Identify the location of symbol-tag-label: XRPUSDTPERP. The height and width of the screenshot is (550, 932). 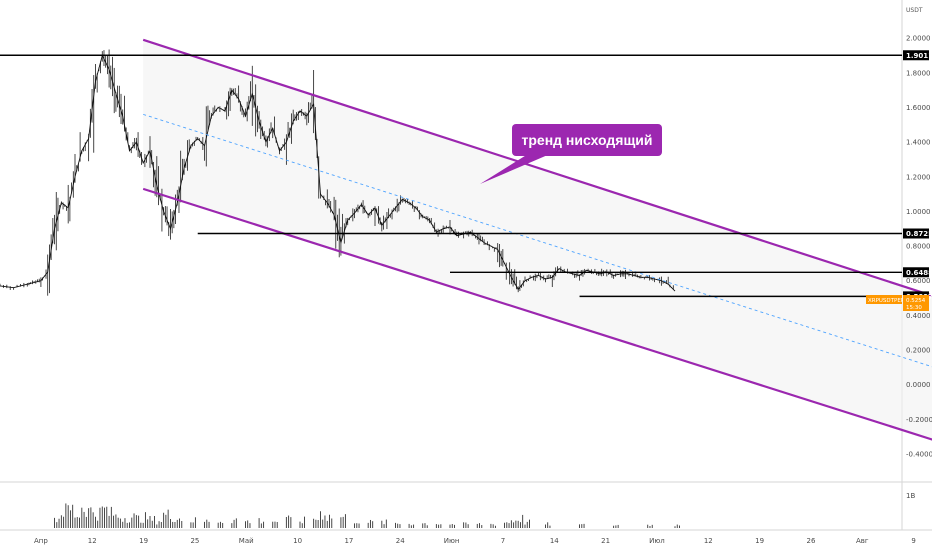
(888, 301).